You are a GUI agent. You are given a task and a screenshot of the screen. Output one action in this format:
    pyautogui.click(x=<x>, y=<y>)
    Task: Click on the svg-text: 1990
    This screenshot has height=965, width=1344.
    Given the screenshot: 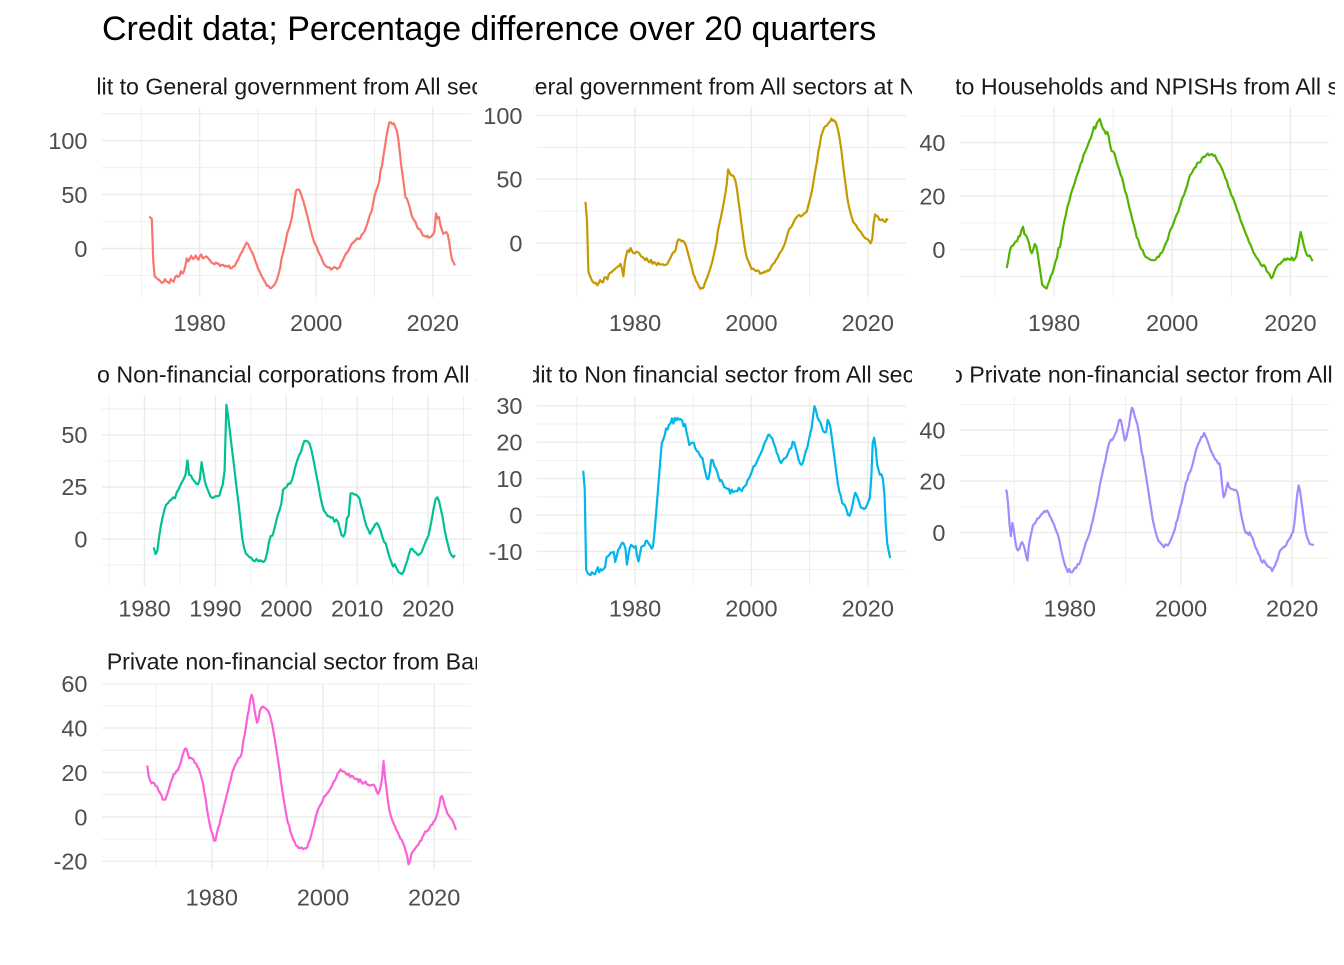 What is the action you would take?
    pyautogui.click(x=215, y=609)
    